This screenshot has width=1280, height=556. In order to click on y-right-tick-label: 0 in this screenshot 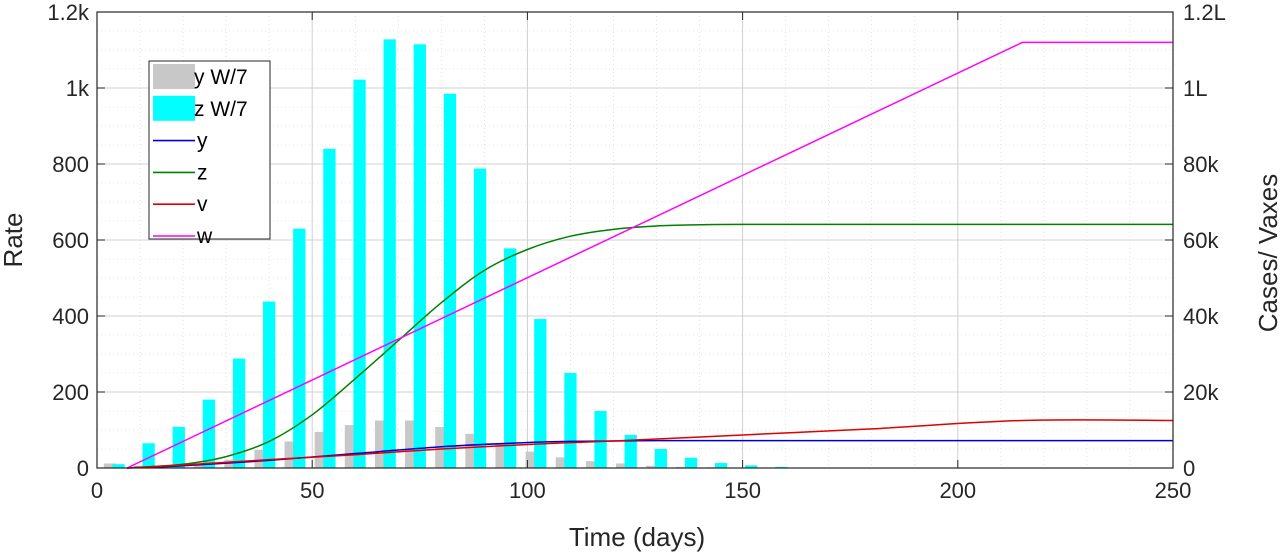, I will do `click(1189, 468)`.